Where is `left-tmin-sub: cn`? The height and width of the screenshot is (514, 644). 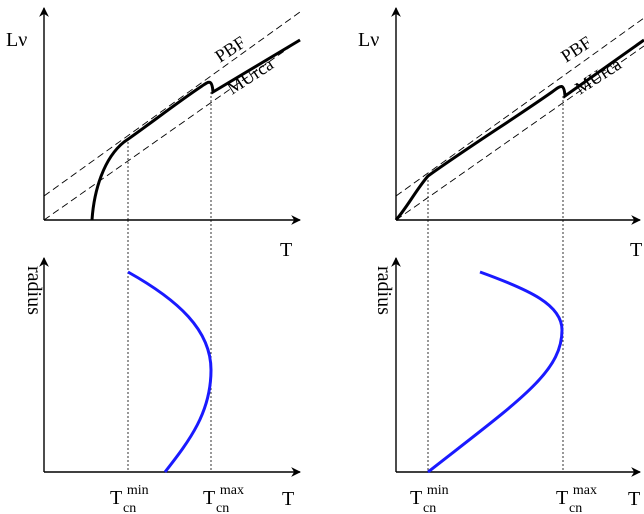
left-tmin-sub: cn is located at coordinates (129, 507).